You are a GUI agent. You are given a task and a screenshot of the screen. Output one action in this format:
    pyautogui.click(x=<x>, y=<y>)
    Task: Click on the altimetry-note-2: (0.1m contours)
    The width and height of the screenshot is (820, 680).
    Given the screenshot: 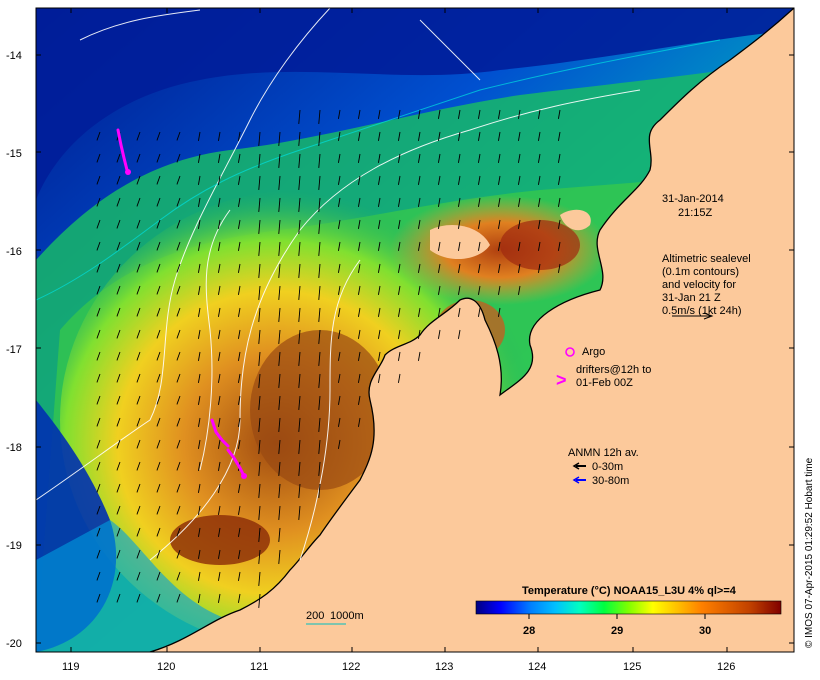 What is the action you would take?
    pyautogui.click(x=700, y=272)
    